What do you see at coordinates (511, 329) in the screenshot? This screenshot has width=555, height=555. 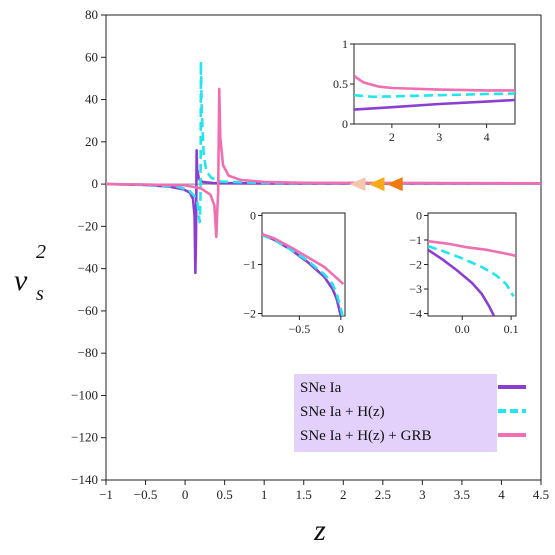 I see `inset-x-tick-label: 0.1` at bounding box center [511, 329].